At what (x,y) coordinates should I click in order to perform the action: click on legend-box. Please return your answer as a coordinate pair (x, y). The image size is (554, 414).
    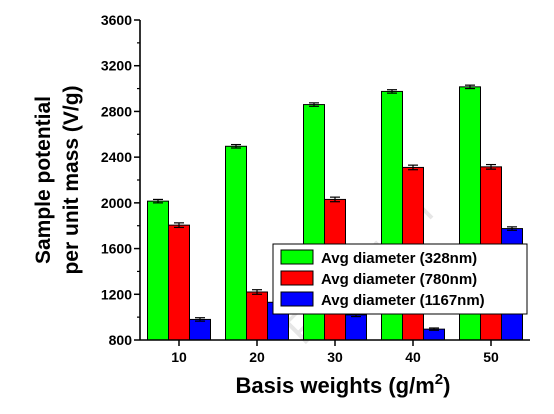
    Looking at the image, I should click on (400, 279).